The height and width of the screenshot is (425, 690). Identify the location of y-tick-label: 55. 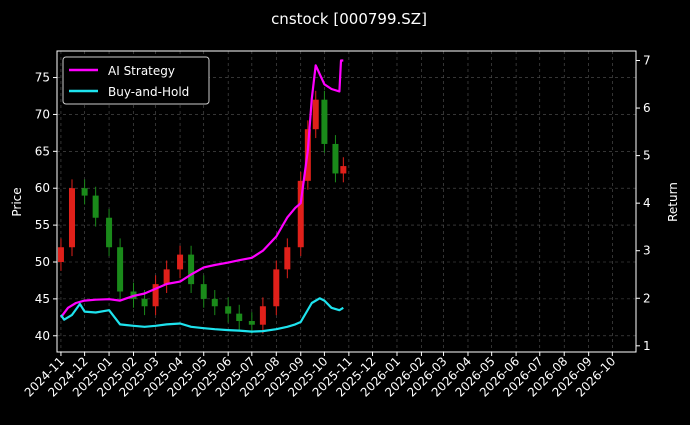
(42, 225).